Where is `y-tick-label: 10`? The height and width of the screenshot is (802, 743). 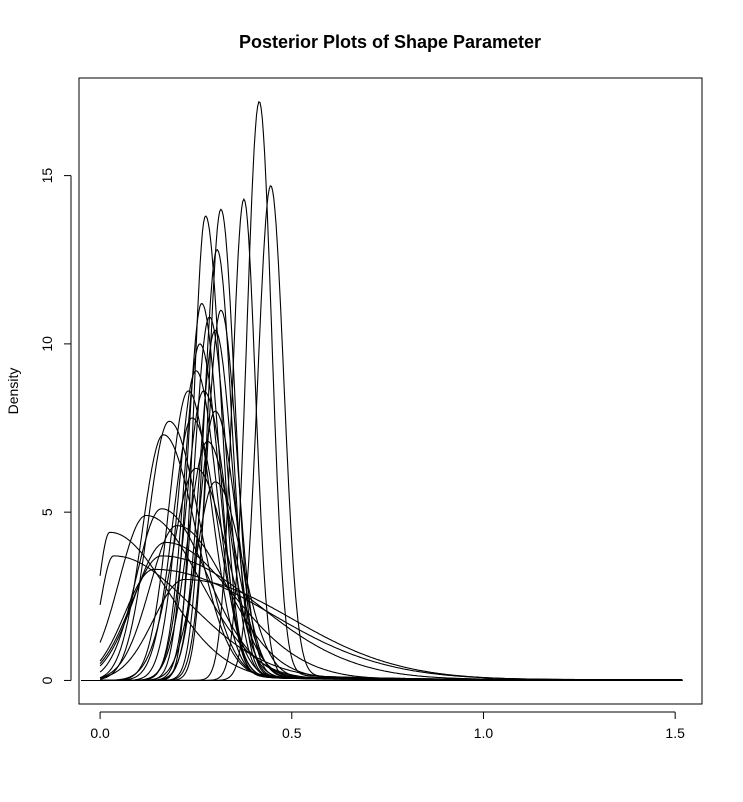 y-tick-label: 10 is located at coordinates (47, 344).